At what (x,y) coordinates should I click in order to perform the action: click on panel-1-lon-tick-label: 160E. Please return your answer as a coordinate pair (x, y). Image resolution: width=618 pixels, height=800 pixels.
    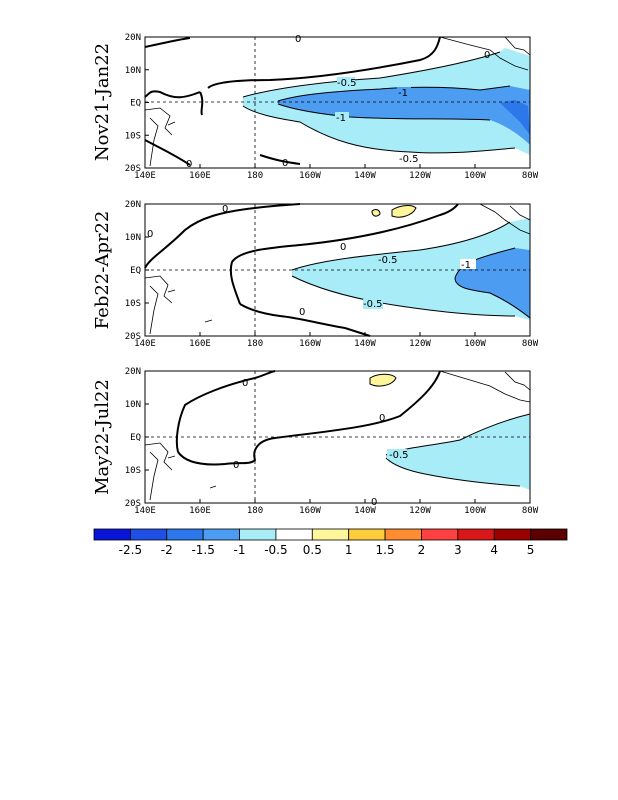
    Looking at the image, I should click on (200, 176).